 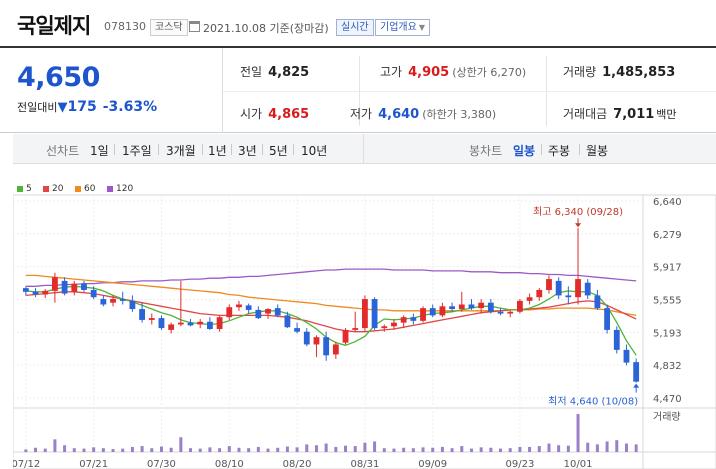 What do you see at coordinates (331, 312) in the screenshot?
I see `ma20-line` at bounding box center [331, 312].